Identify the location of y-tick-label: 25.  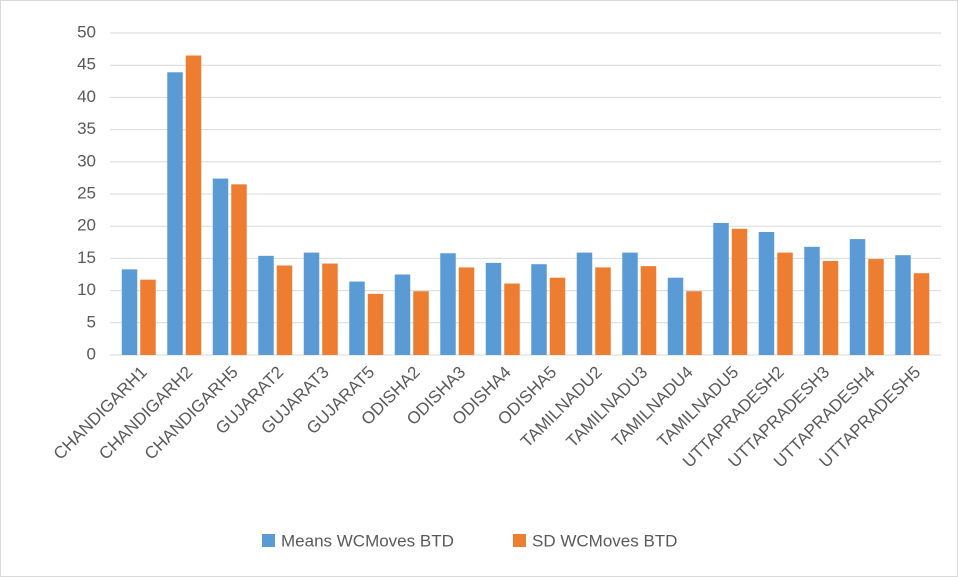
(86, 192).